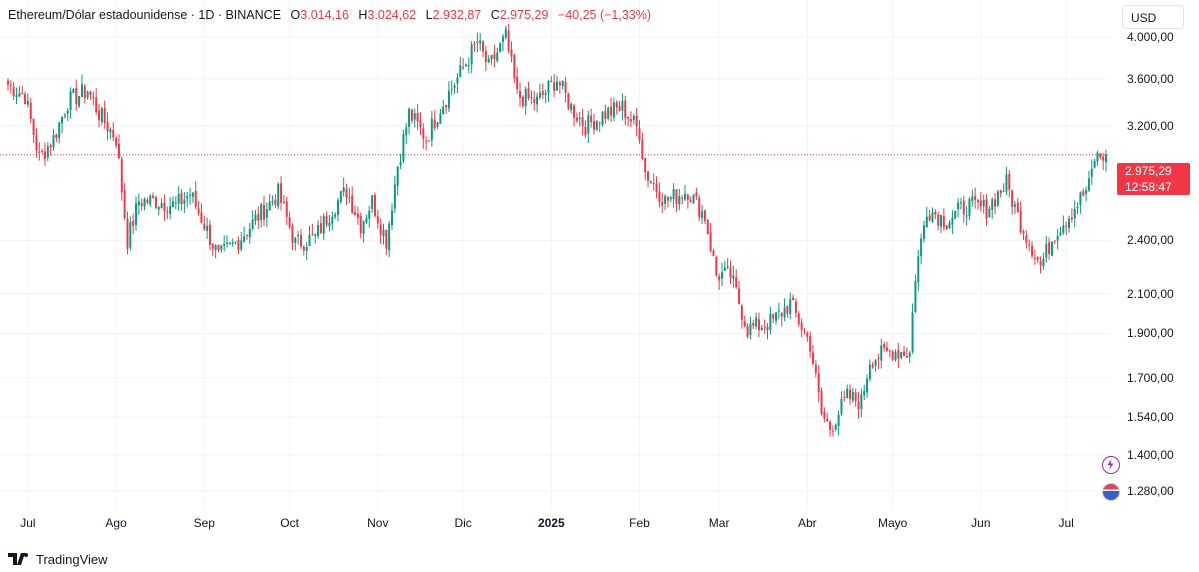  Describe the element at coordinates (1111, 465) in the screenshot. I see `lightning-icon` at that location.